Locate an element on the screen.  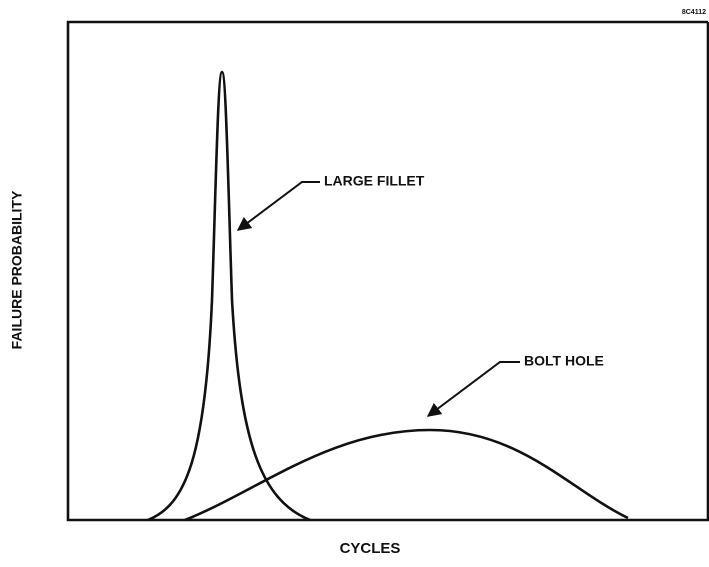
figure-id: 8C4112 is located at coordinates (694, 12).